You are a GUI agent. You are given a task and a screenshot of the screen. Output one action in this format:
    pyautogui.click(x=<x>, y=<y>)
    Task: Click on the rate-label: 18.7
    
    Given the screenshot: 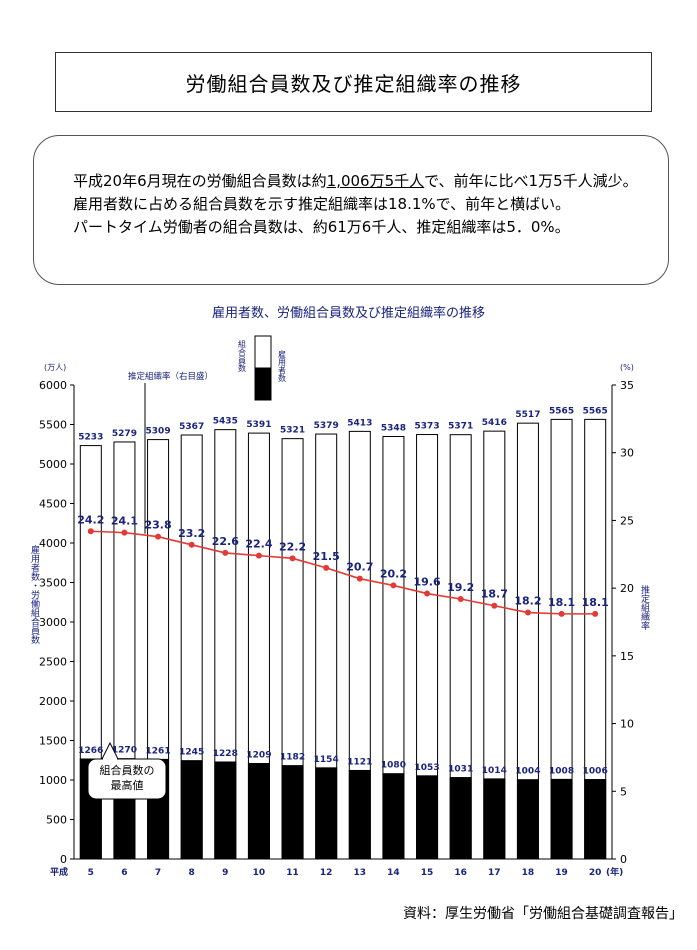 What is the action you would take?
    pyautogui.click(x=494, y=594)
    